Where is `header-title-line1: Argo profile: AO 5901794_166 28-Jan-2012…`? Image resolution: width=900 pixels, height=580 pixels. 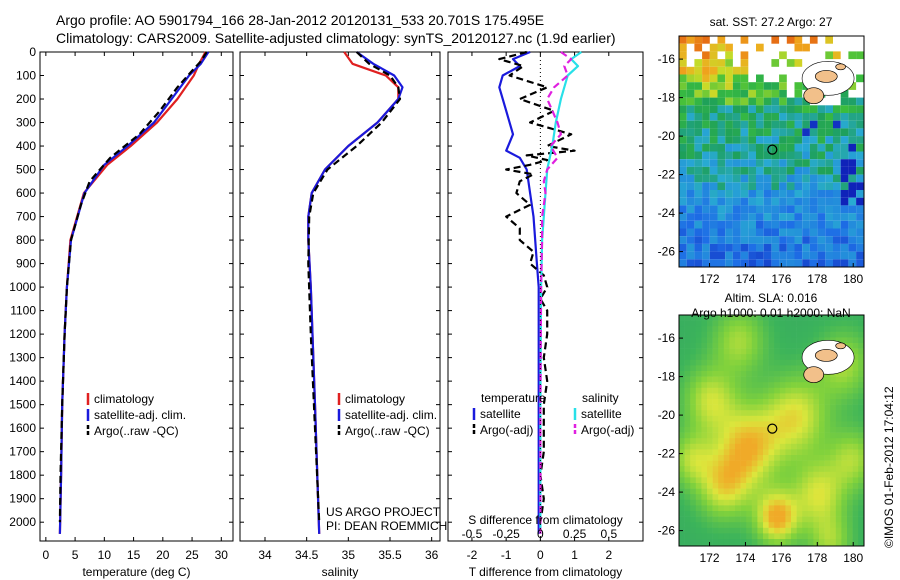 header-title-line1: Argo profile: AO 5901794_166 28-Jan-2012… is located at coordinates (300, 20).